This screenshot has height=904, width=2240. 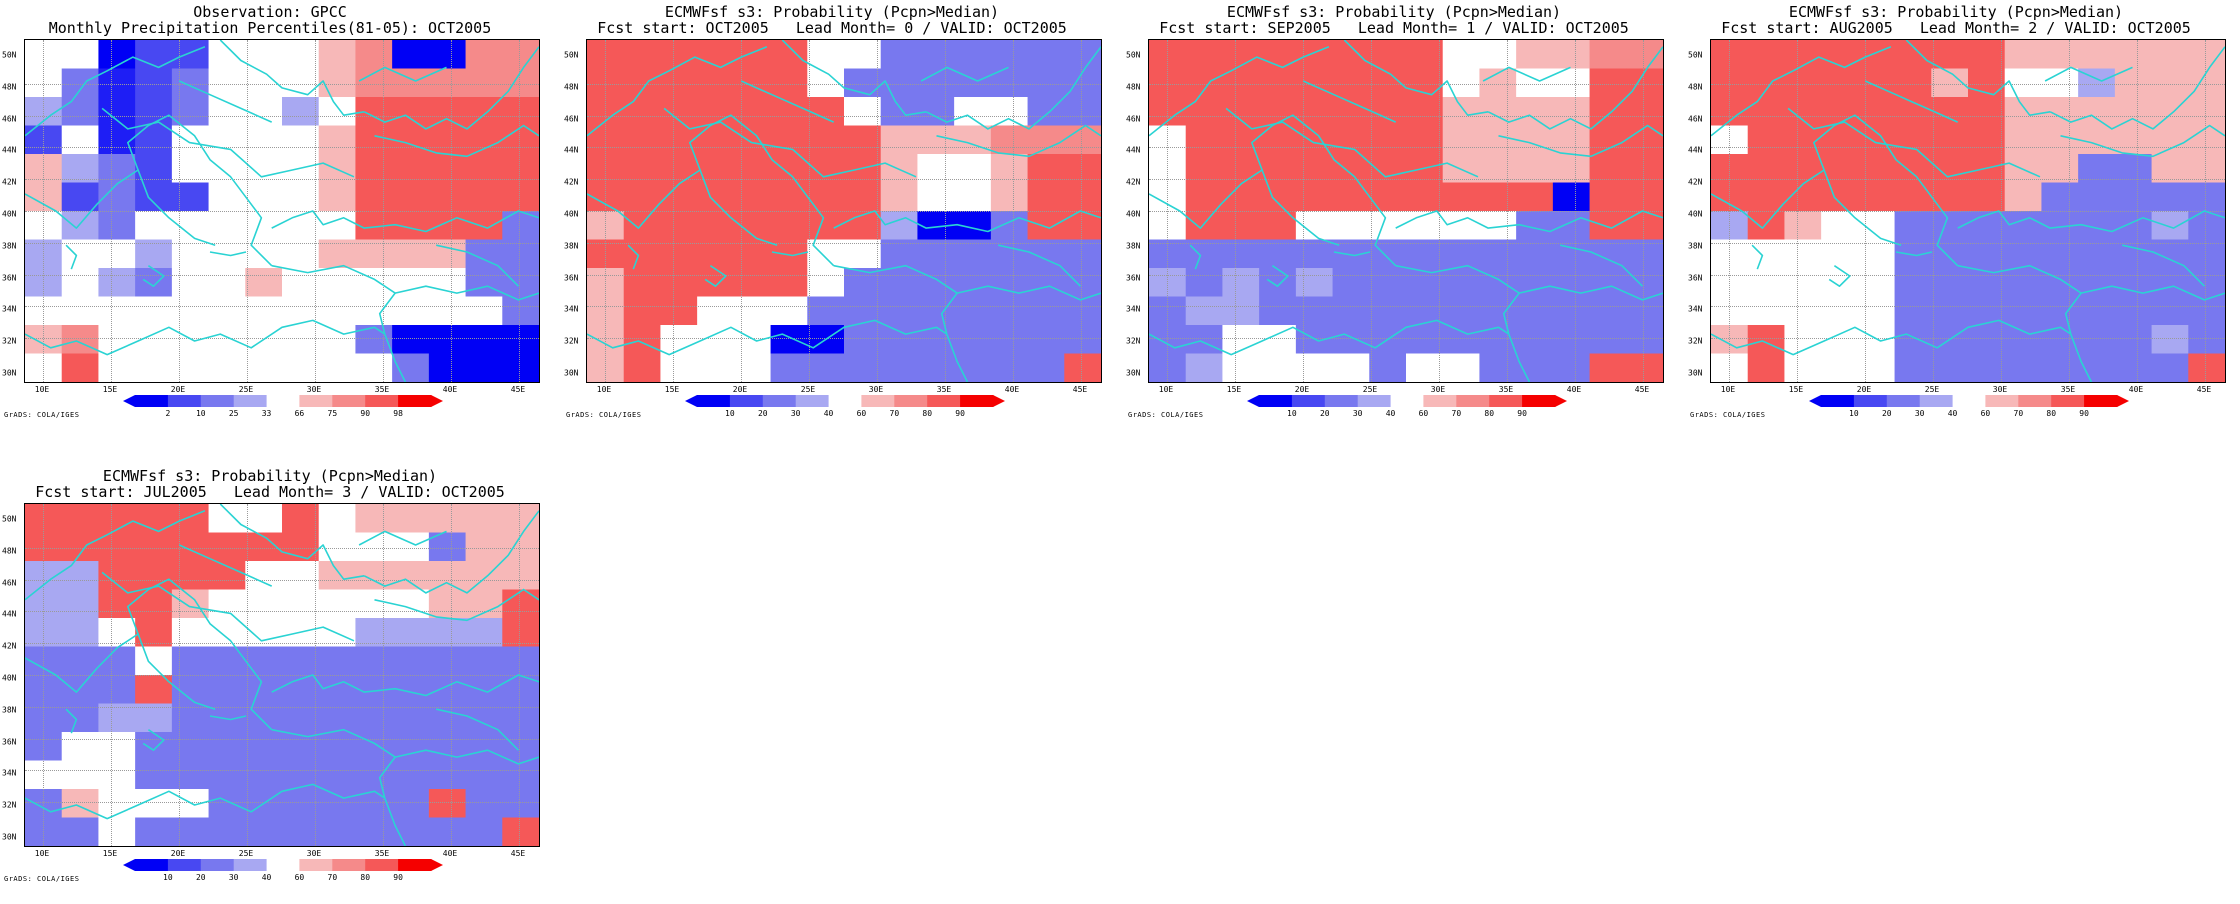 I want to click on lat-tick-label: 48N, so click(x=571, y=87).